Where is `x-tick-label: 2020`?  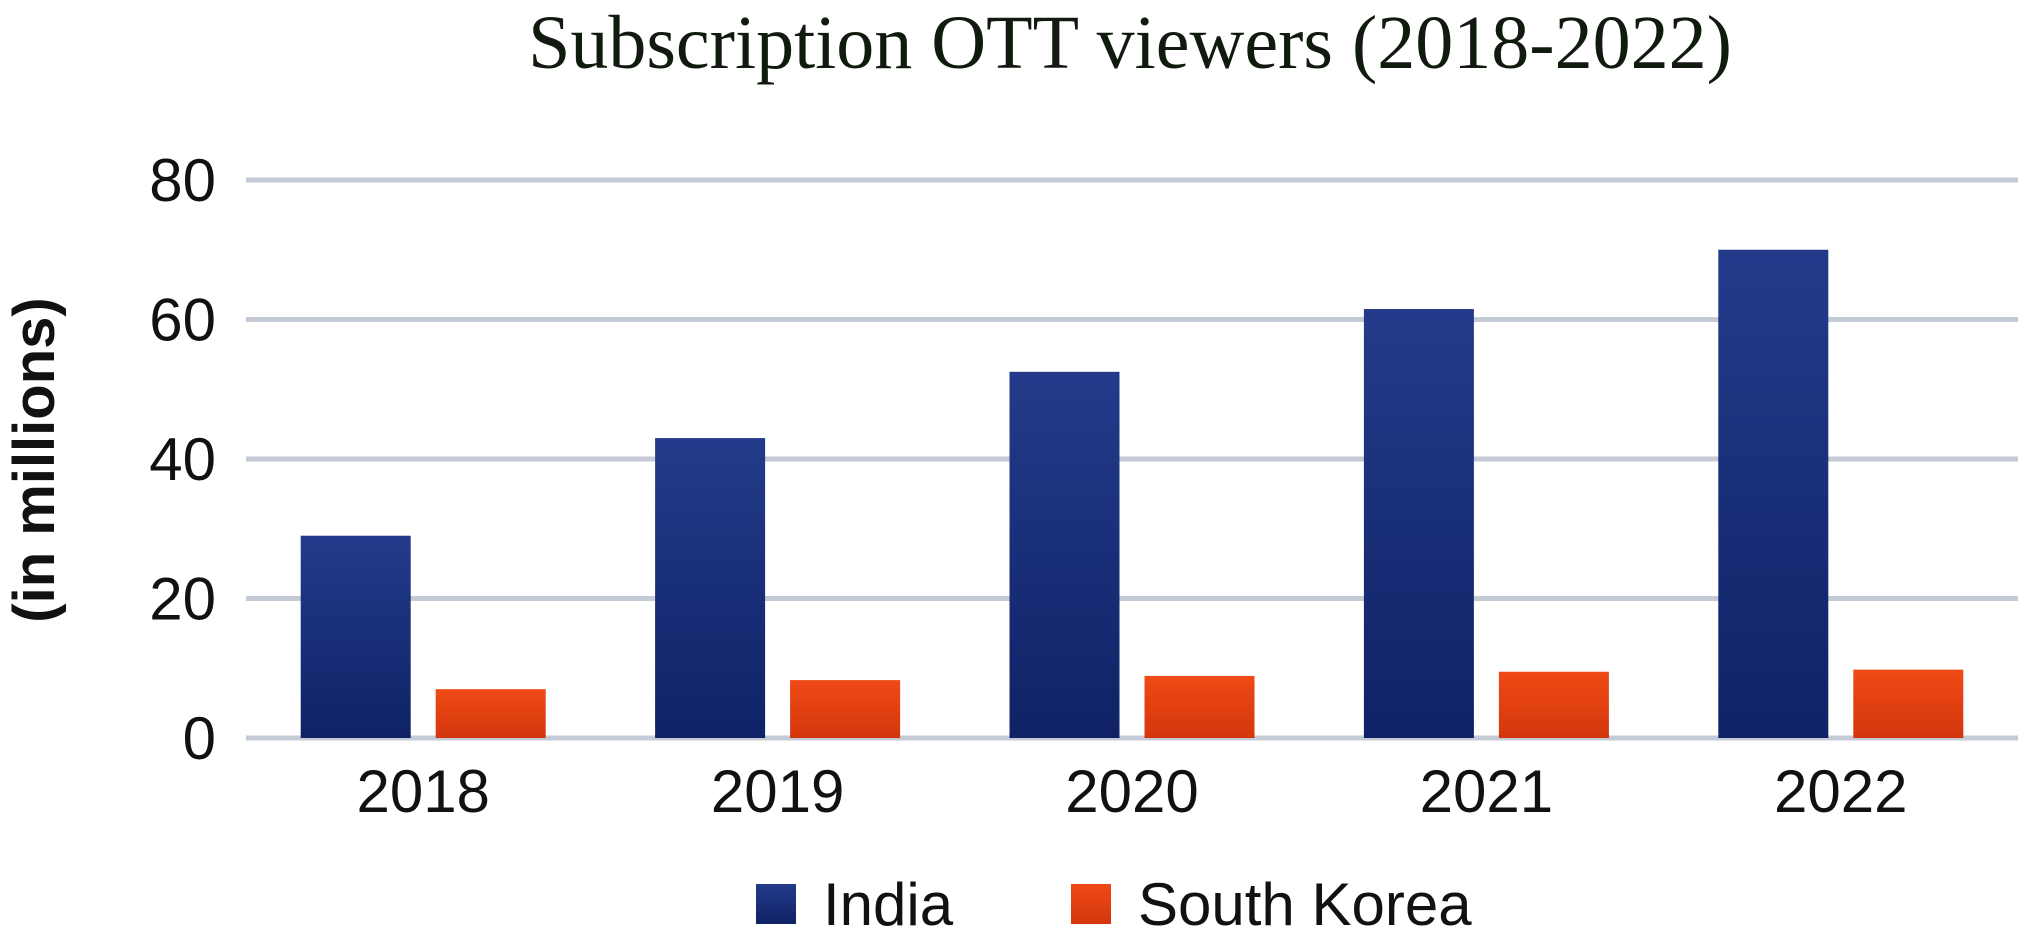
x-tick-label: 2020 is located at coordinates (1131, 791).